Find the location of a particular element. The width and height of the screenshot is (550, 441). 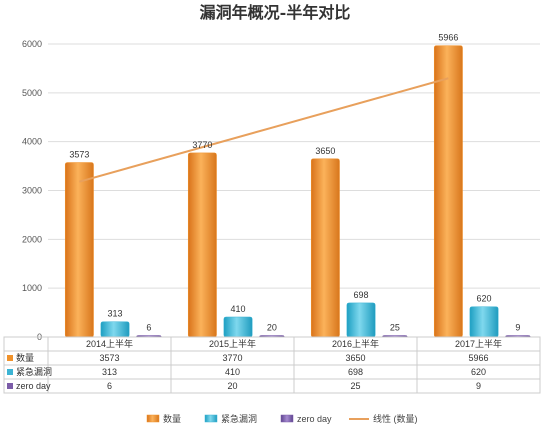

bar-紧急漏洞-1 is located at coordinates (238, 327).